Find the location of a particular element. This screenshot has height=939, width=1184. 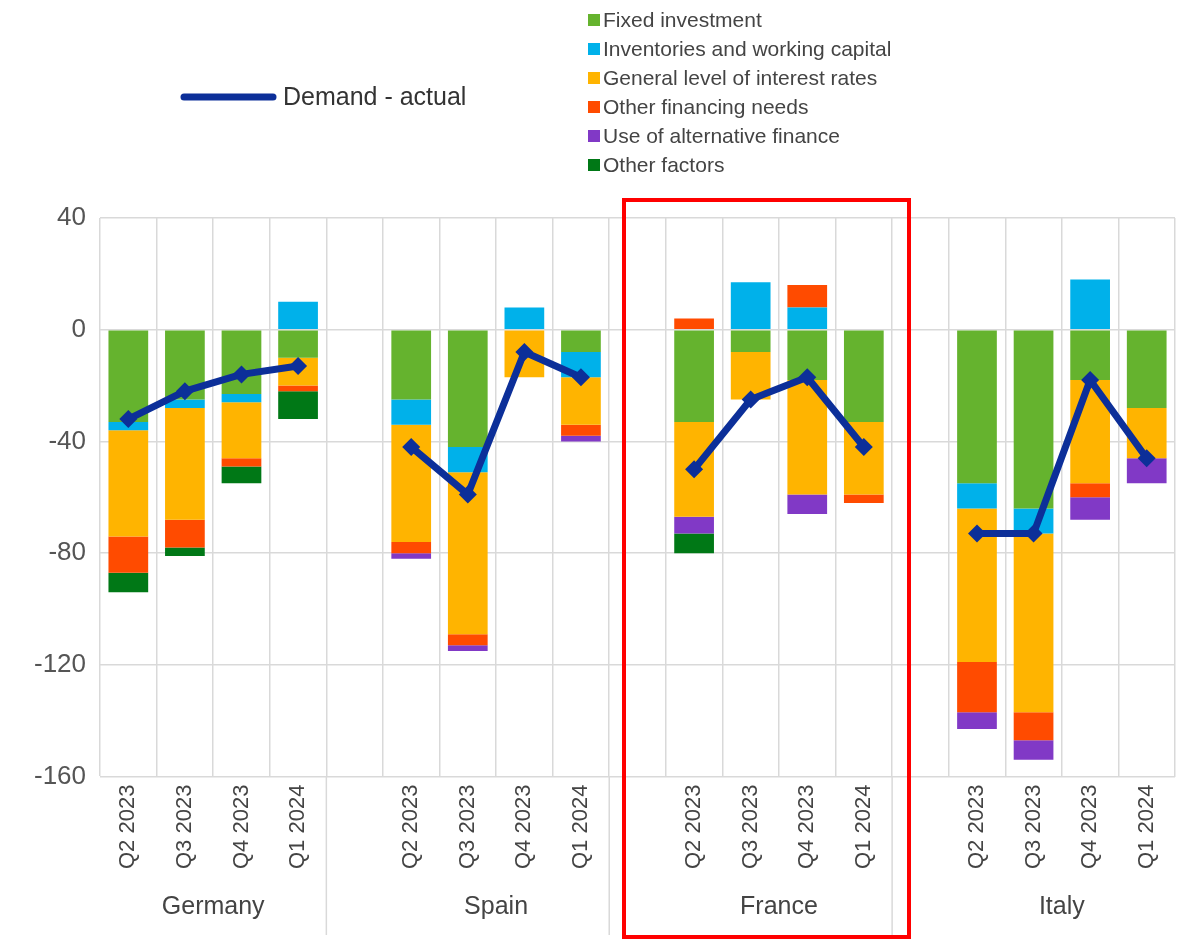

legend-label: Demand - actual is located at coordinates (375, 95).